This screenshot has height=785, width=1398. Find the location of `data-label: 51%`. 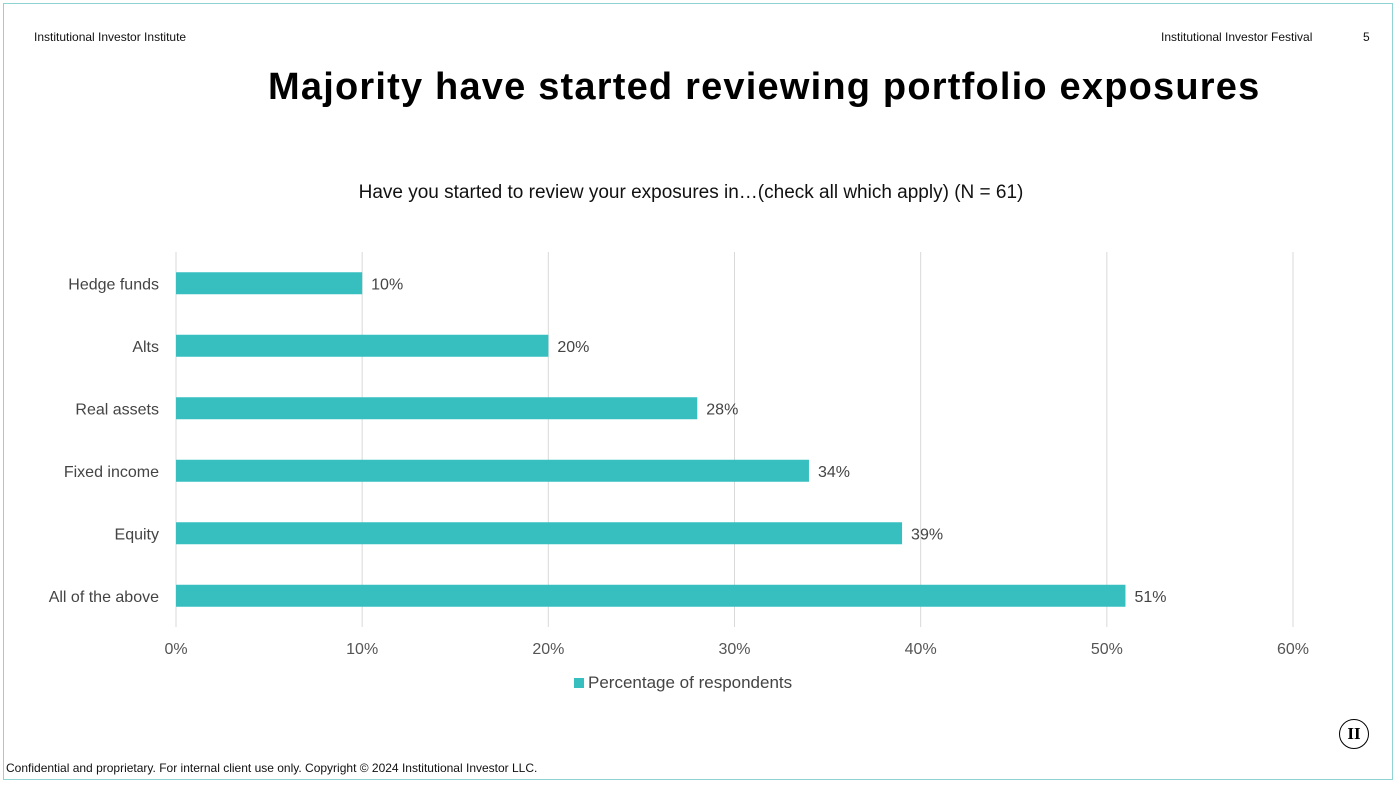

data-label: 51% is located at coordinates (1150, 597).